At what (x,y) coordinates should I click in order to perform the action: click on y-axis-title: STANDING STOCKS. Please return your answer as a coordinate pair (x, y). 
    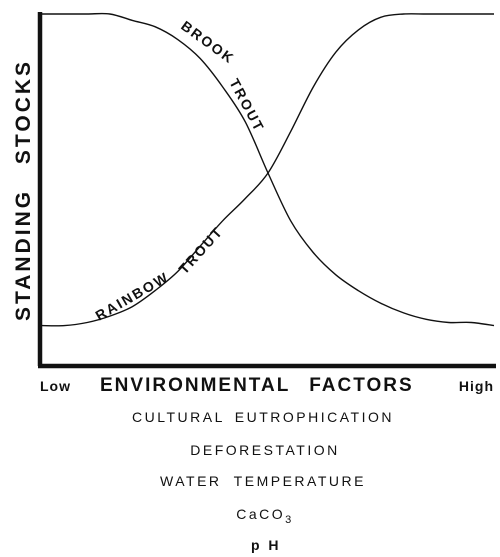
    Looking at the image, I should click on (23, 190).